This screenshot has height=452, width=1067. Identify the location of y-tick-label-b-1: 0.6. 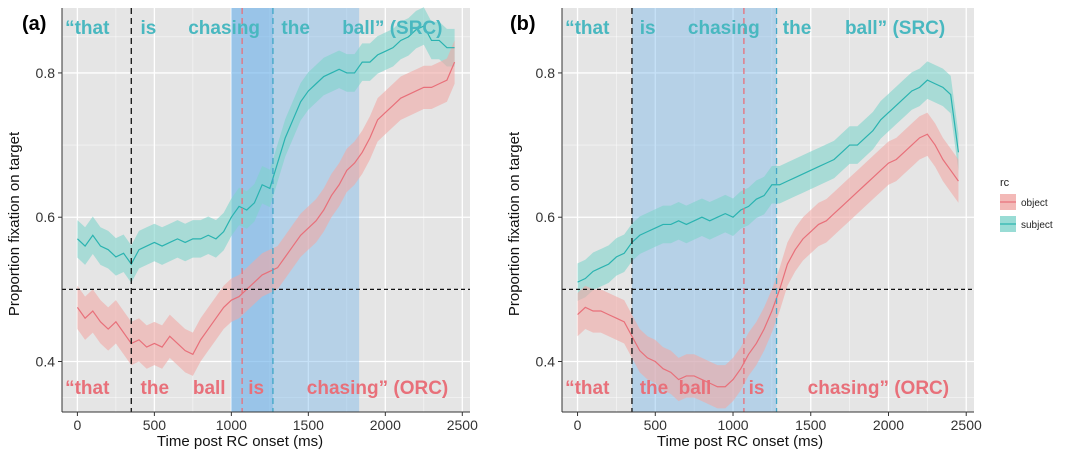
(546, 217).